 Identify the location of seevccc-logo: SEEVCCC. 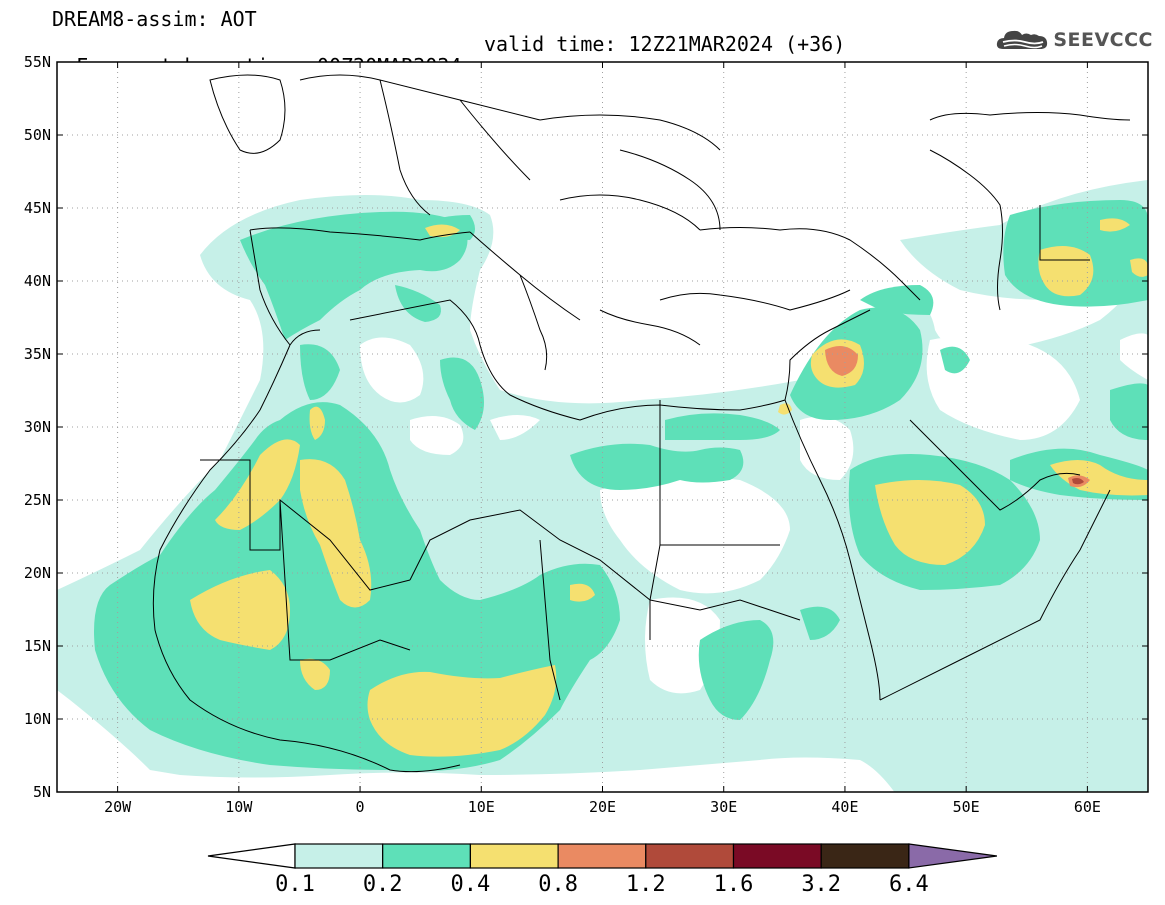
(1074, 40).